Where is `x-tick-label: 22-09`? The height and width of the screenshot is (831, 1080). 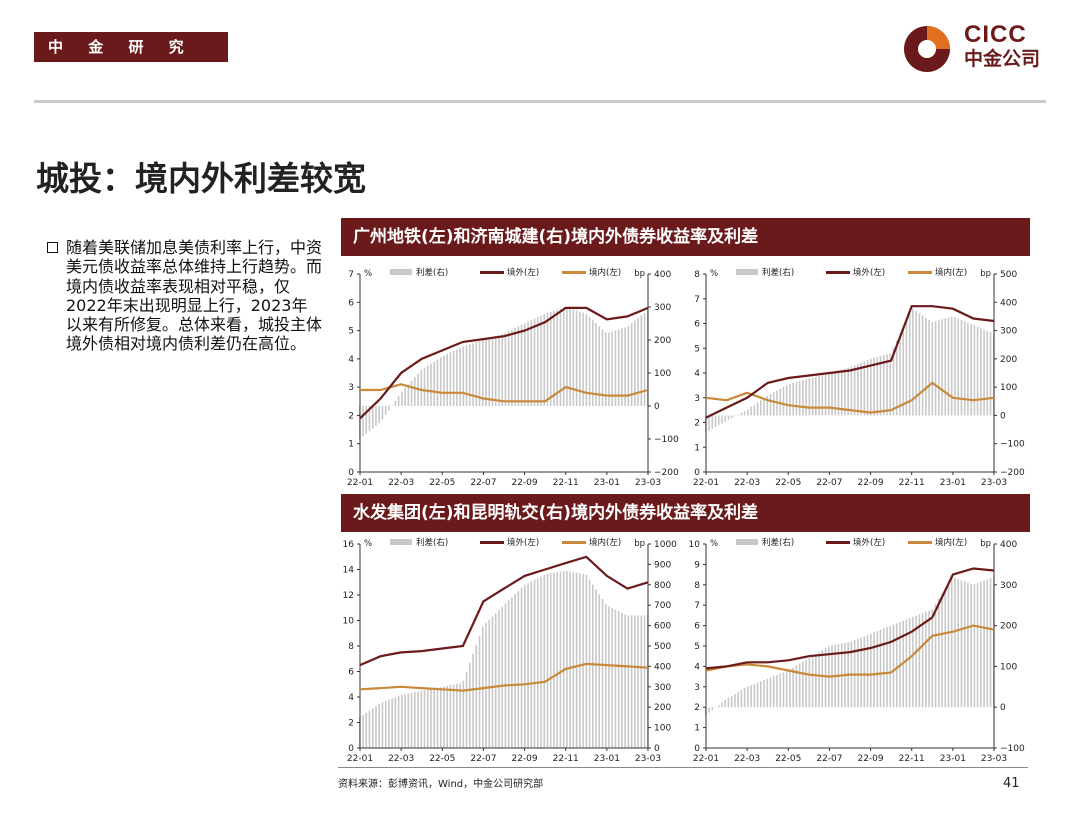 x-tick-label: 22-09 is located at coordinates (870, 759).